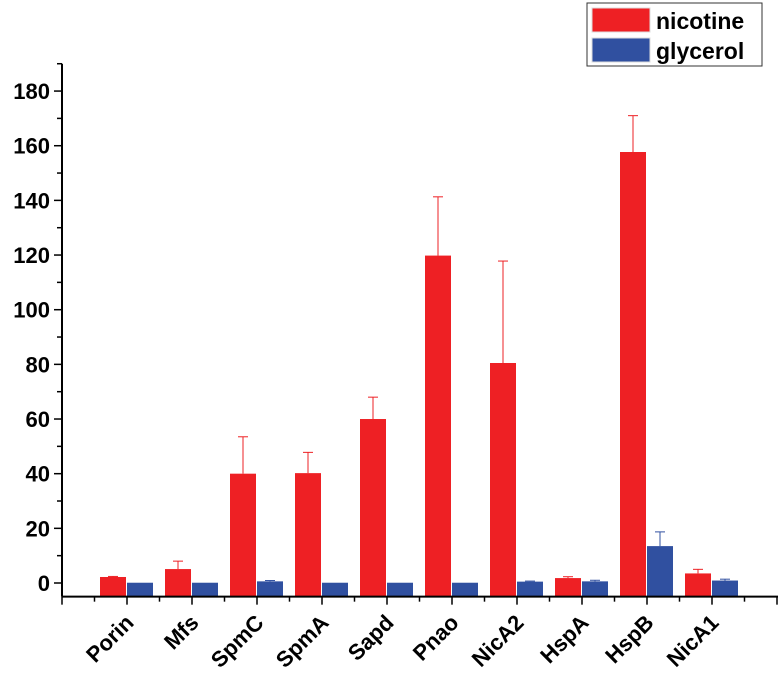 The height and width of the screenshot is (687, 782). Describe the element at coordinates (568, 587) in the screenshot. I see `bar-nicotine-HspA` at that location.